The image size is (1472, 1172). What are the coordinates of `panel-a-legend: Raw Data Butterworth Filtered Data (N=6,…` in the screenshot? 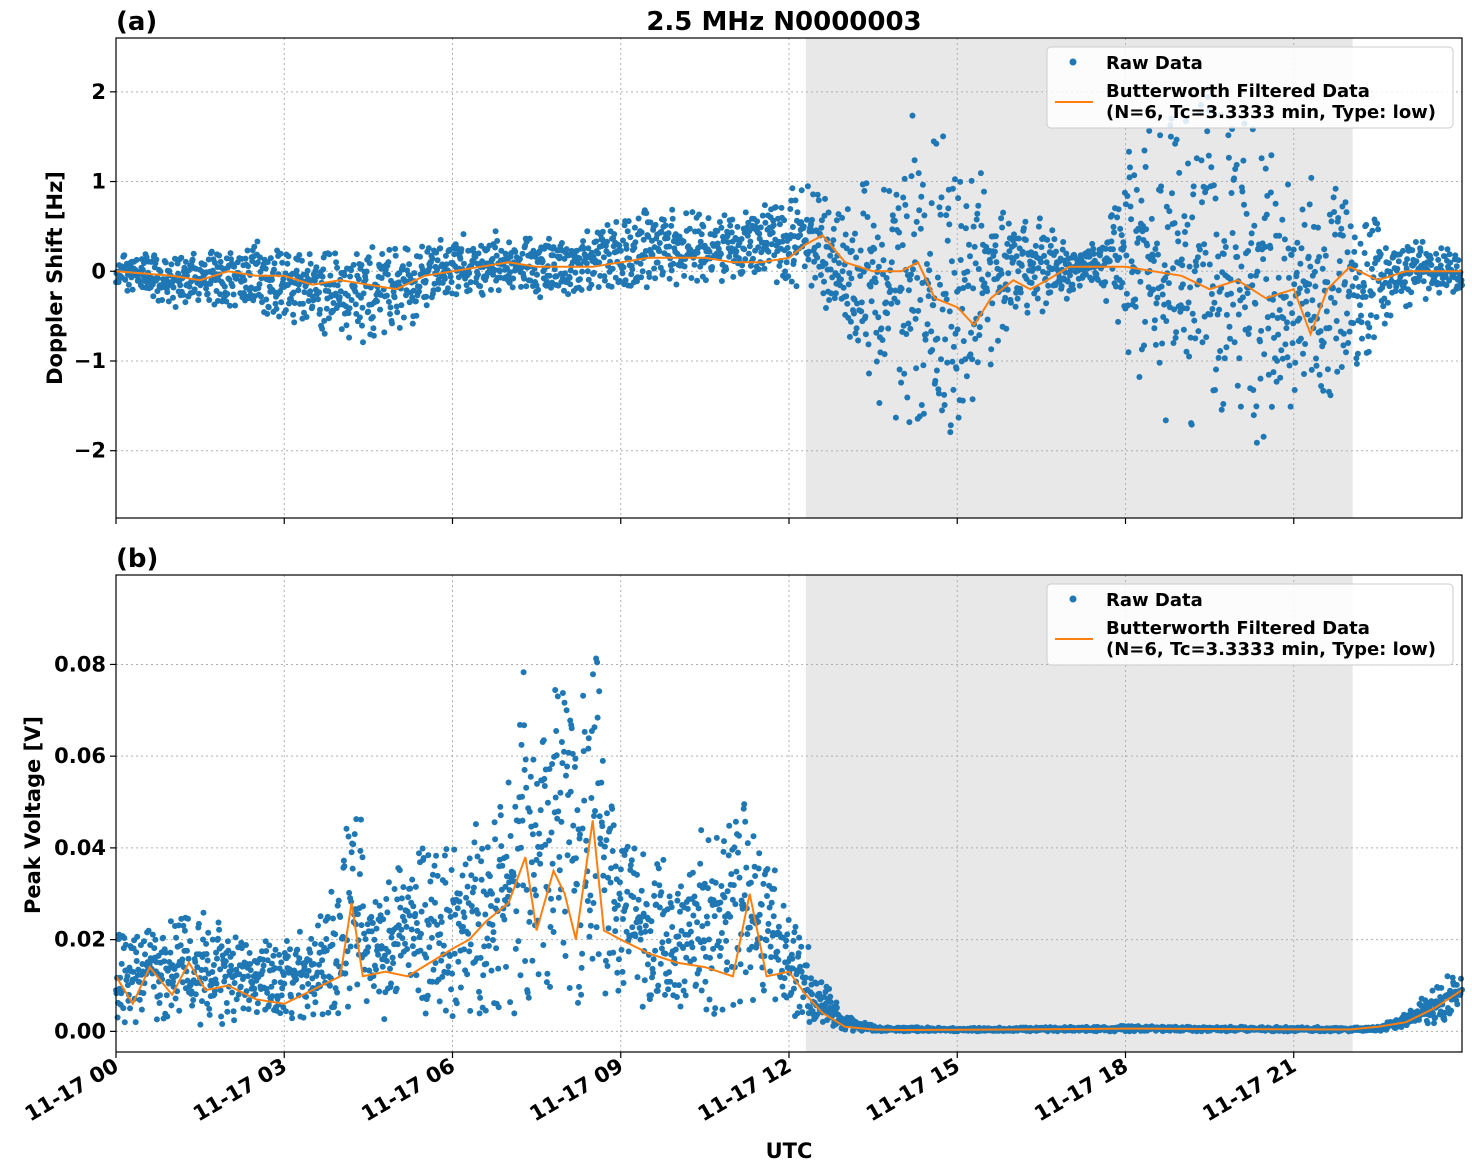 It's located at (1250, 87).